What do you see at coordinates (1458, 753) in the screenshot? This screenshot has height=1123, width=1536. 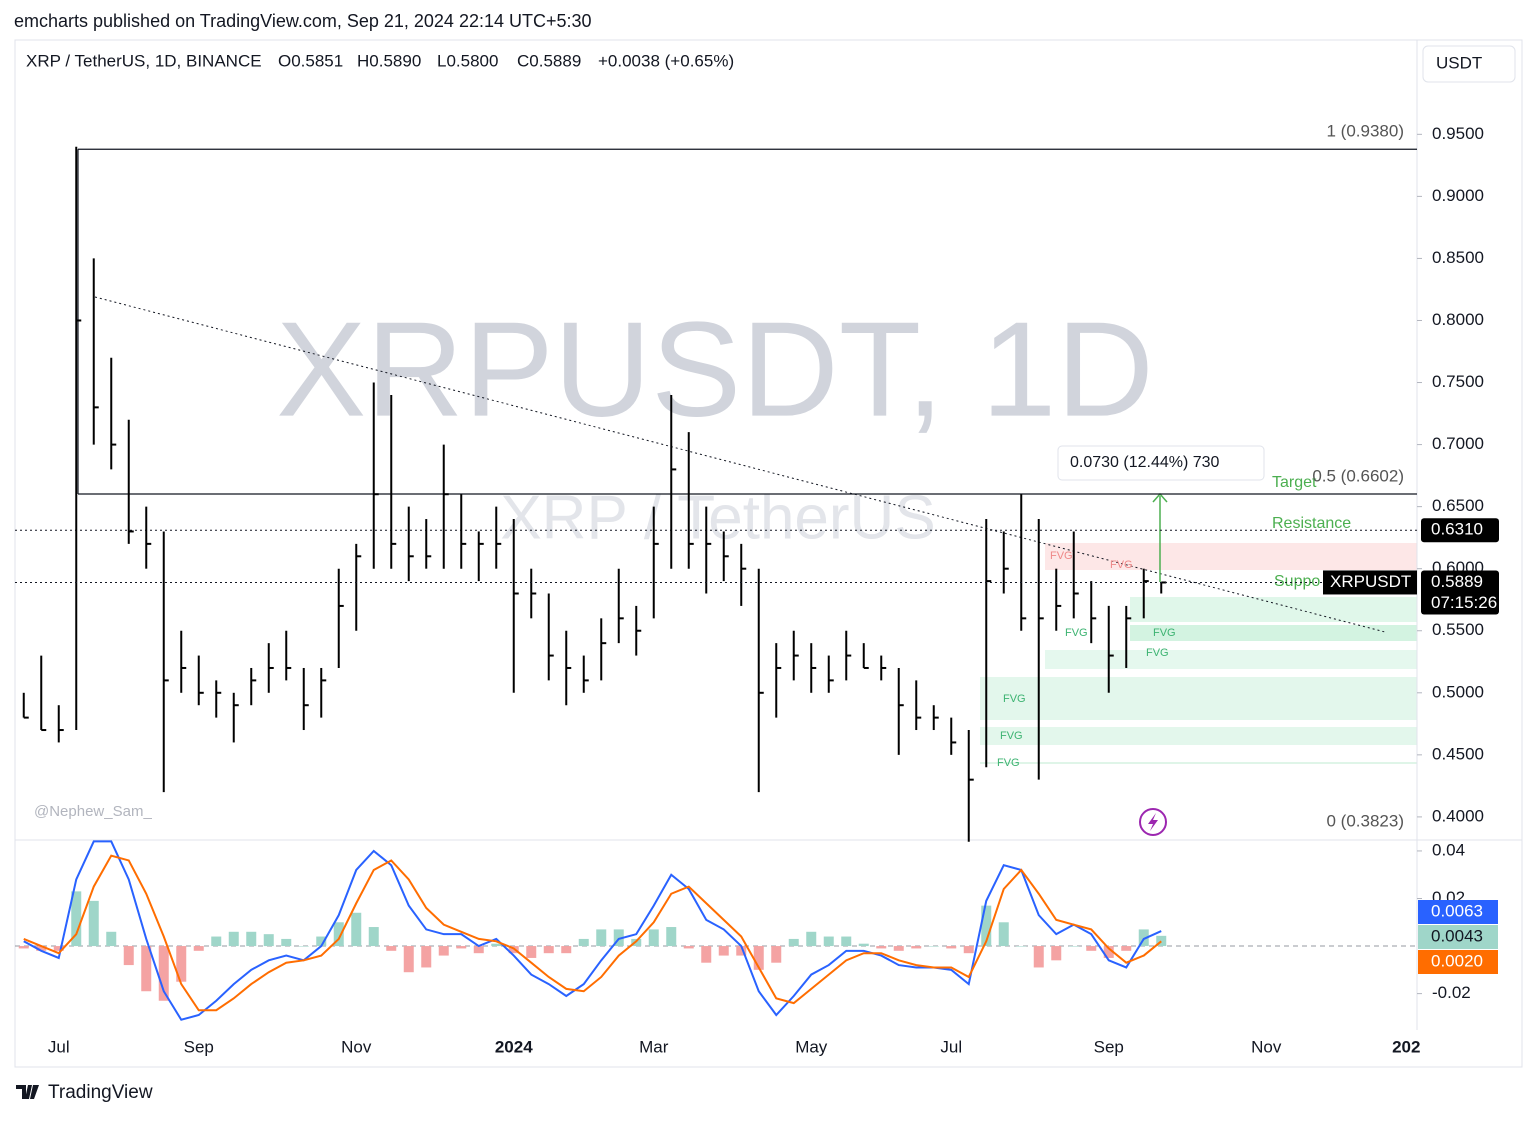 I see `y-tick-label: 0.4500` at bounding box center [1458, 753].